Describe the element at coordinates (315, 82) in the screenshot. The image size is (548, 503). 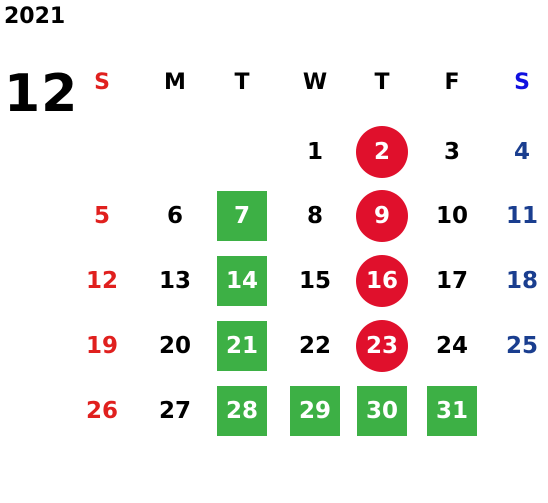
I see `weekday-header-wed: W` at that location.